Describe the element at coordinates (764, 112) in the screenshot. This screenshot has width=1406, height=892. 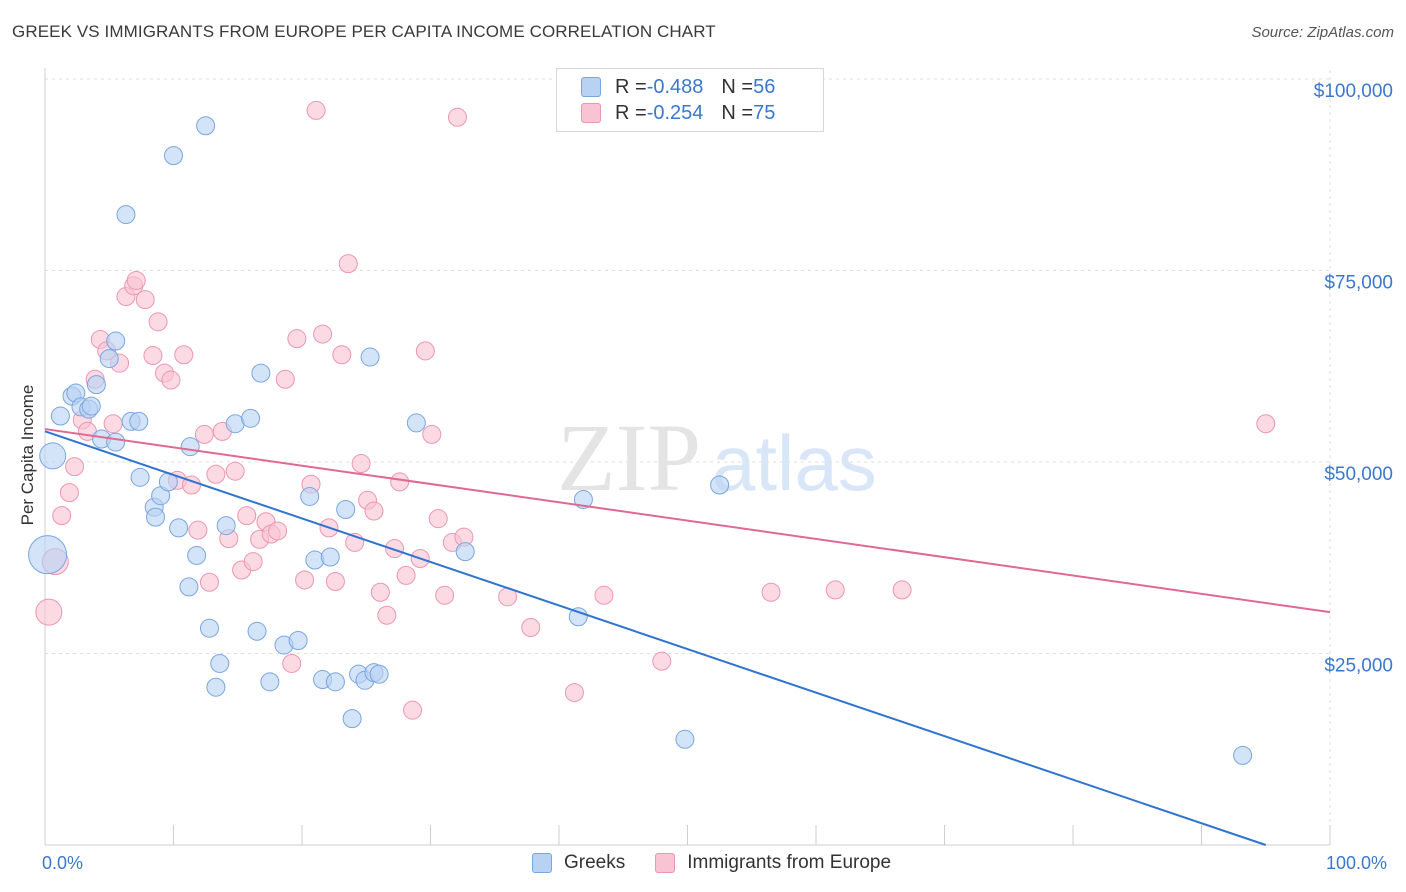
I see `n-value-europe: 75` at that location.